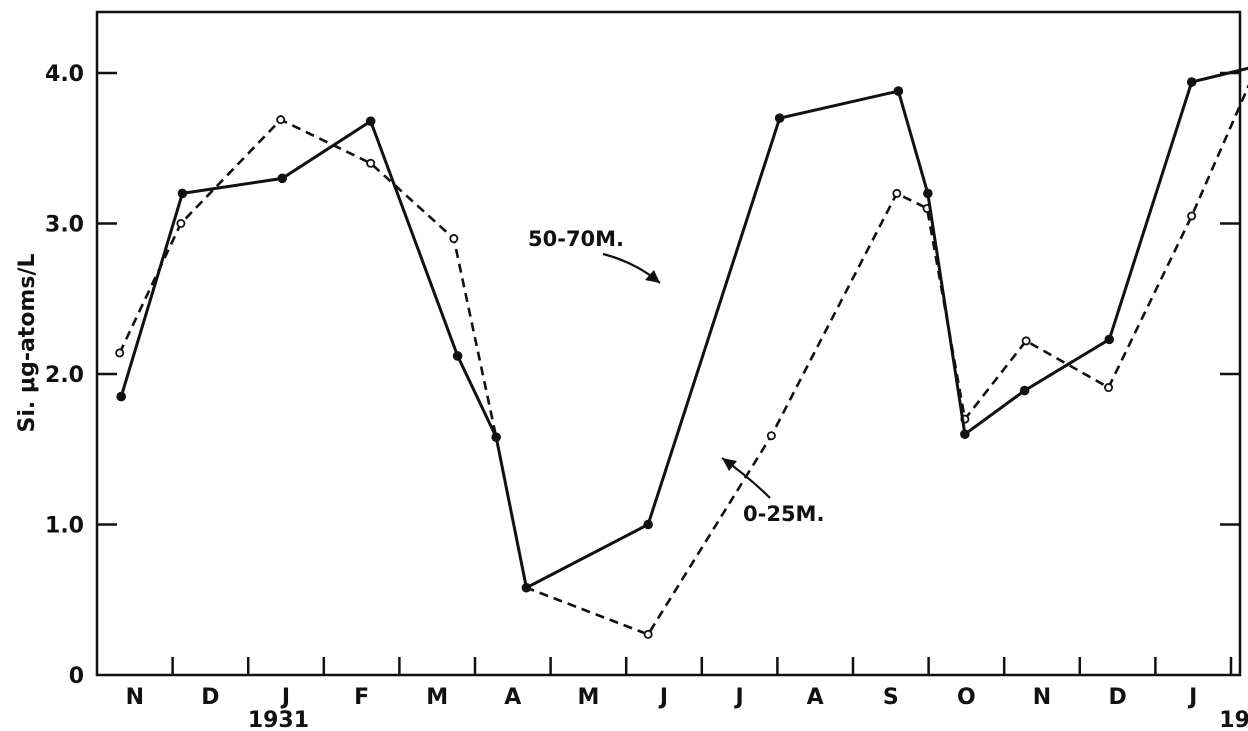 The height and width of the screenshot is (731, 1248). What do you see at coordinates (64, 526) in the screenshot?
I see `y-tick-label-1: 1.0` at bounding box center [64, 526].